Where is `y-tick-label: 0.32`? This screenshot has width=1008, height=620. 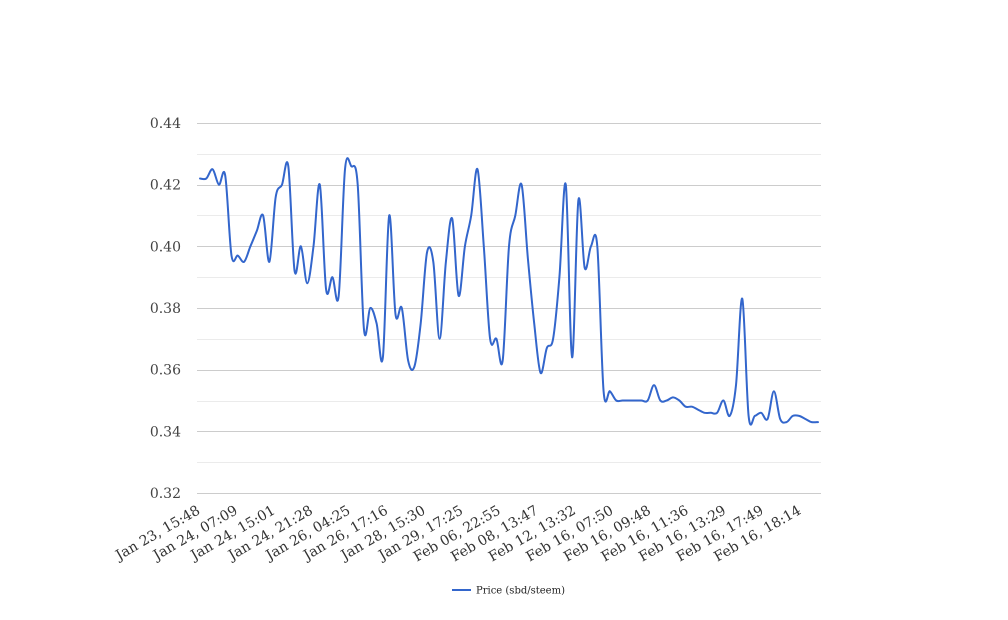
y-tick-label: 0.32 is located at coordinates (165, 494).